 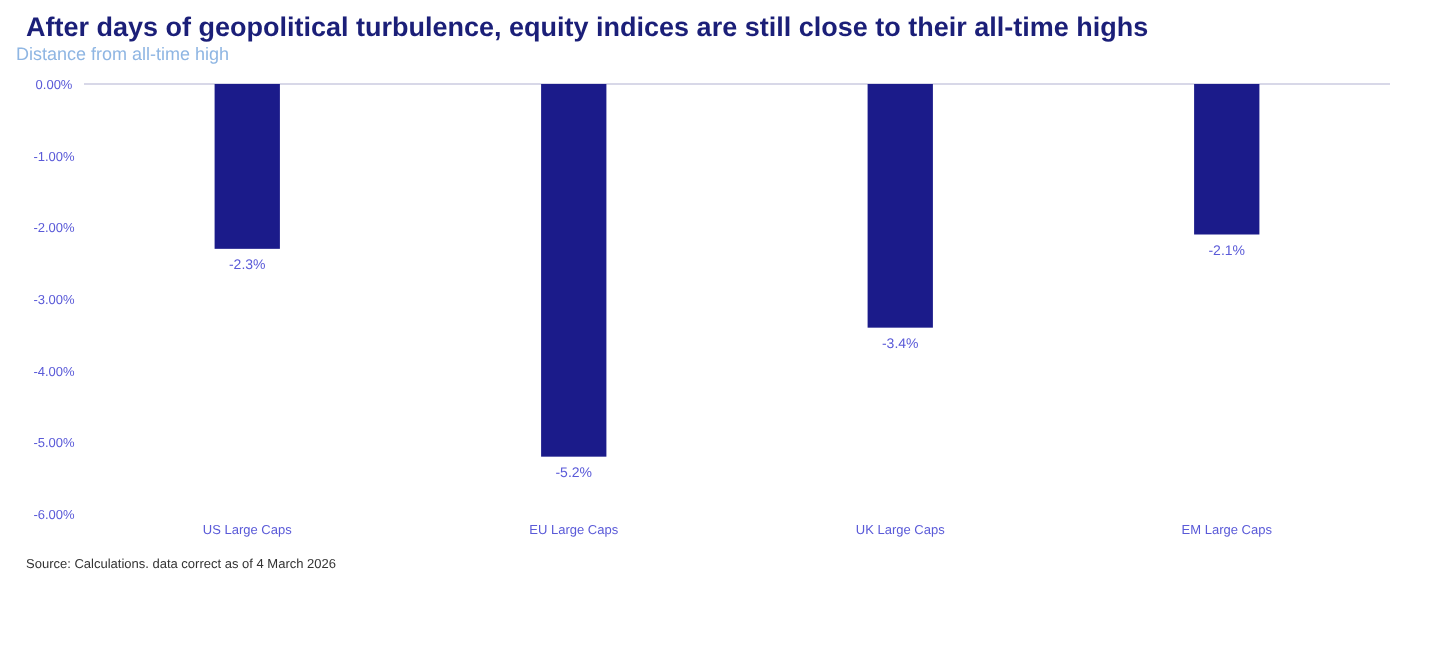 What do you see at coordinates (123, 54) in the screenshot?
I see `chart-subtitle: Distance from all-time high` at bounding box center [123, 54].